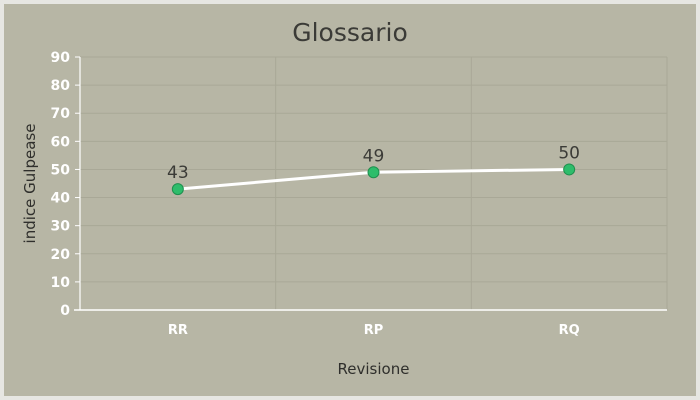 The image size is (700, 400). I want to click on y-axis-ticks: 0 10 20 30 40 50 60 70 80 90, so click(65, 184).